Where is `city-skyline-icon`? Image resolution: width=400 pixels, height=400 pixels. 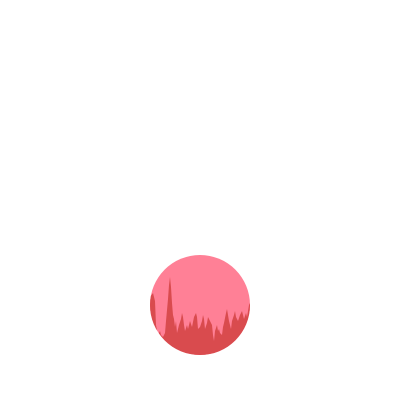
city-skyline-icon is located at coordinates (200, 305).